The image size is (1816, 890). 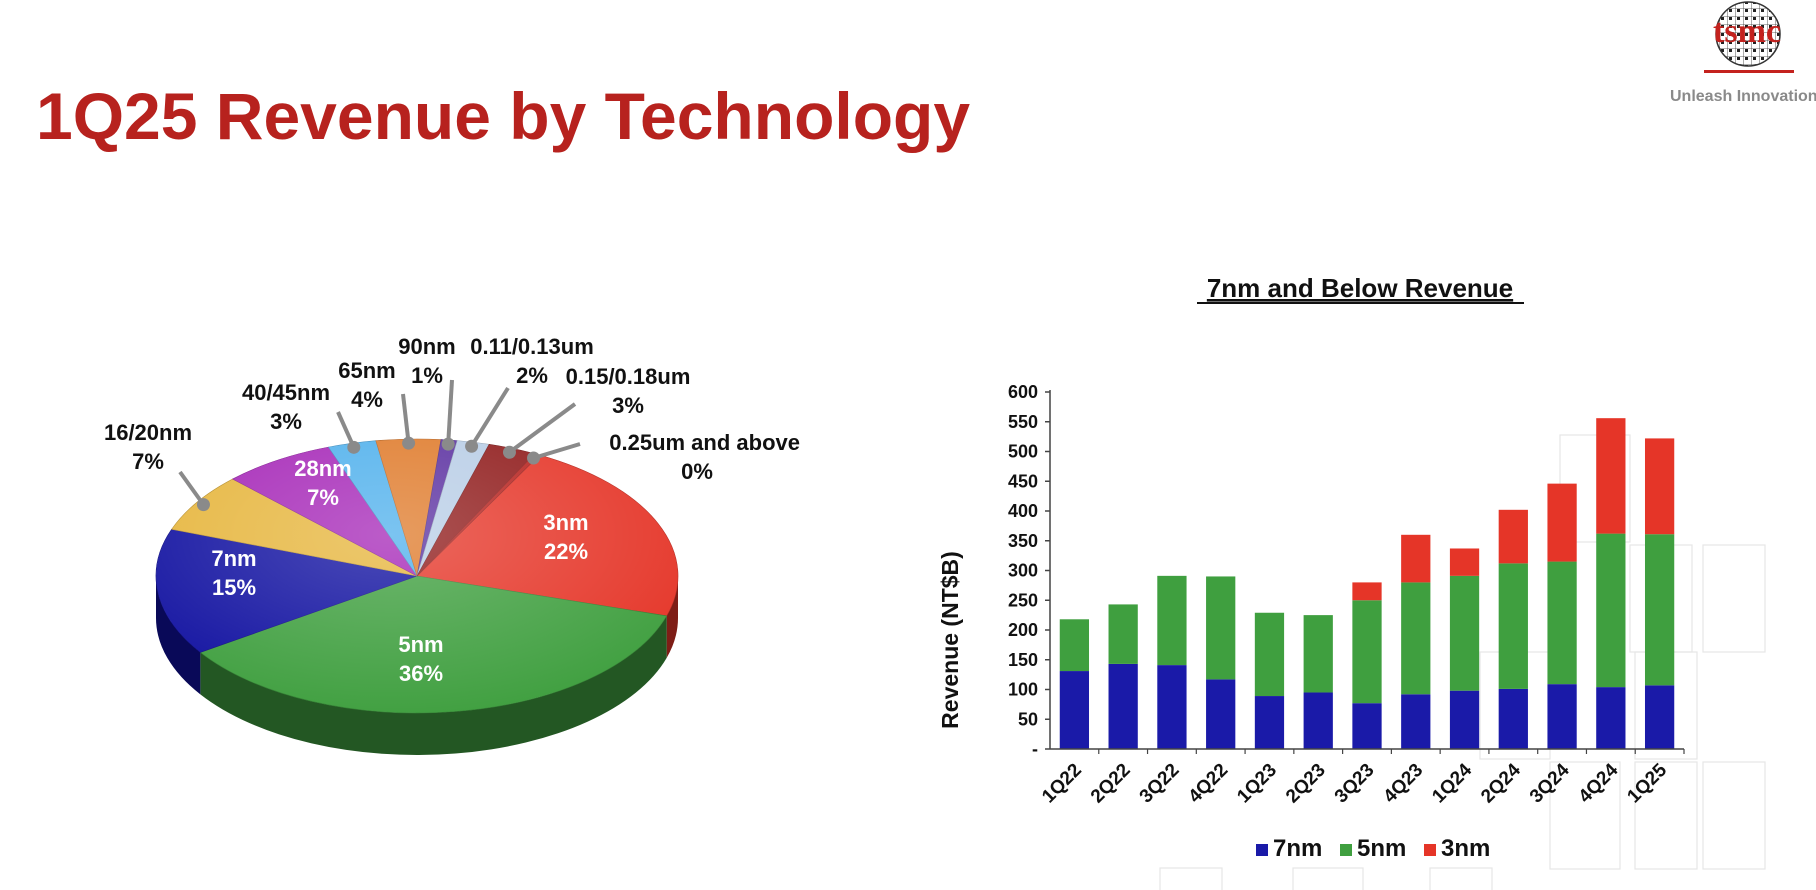 What do you see at coordinates (1367, 726) in the screenshot?
I see `bar-7nm-3q23` at bounding box center [1367, 726].